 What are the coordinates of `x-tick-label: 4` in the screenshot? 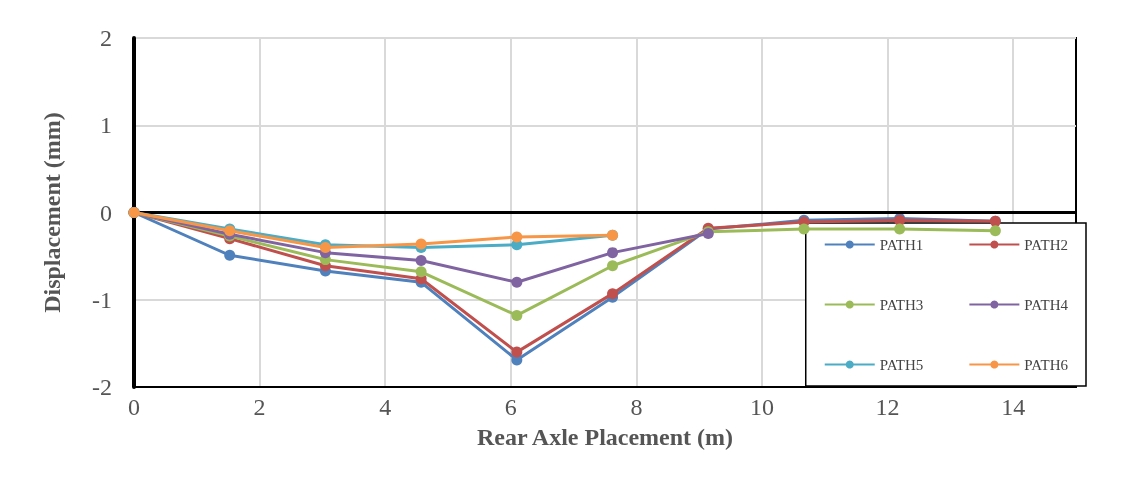 It's located at (385, 407).